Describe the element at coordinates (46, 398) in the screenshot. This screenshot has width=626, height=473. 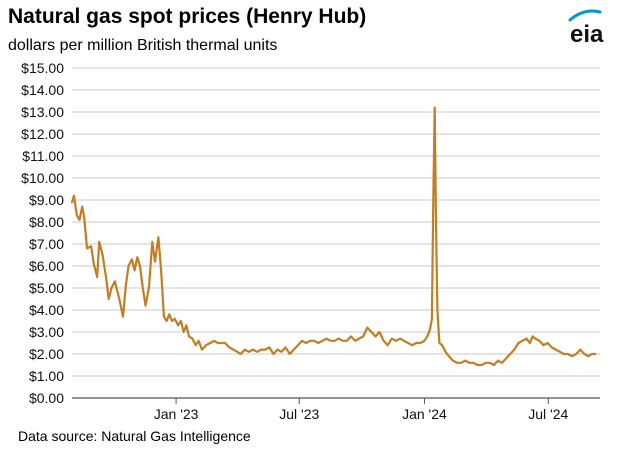
I see `y-tick-label: $0.00` at that location.